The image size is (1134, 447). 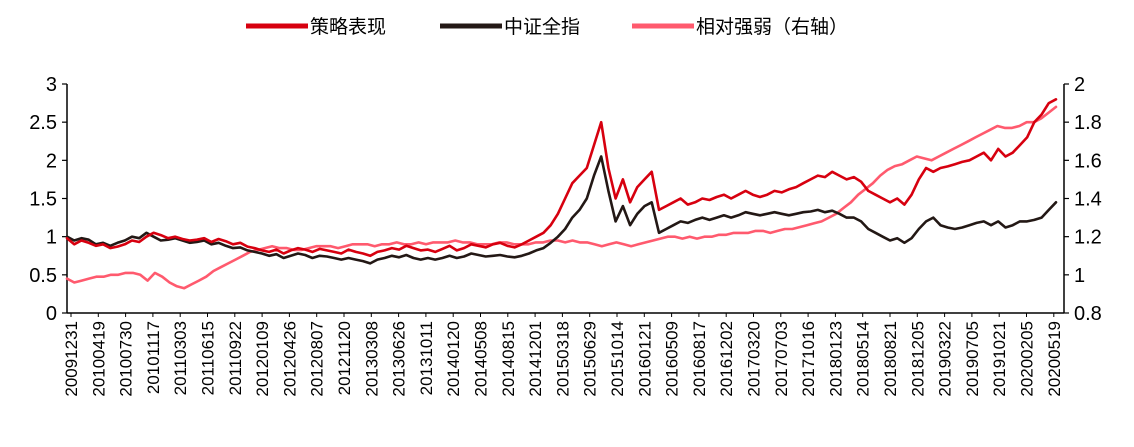 What do you see at coordinates (1027, 359) in the screenshot?
I see `x-tick-label: 20200205` at bounding box center [1027, 359].